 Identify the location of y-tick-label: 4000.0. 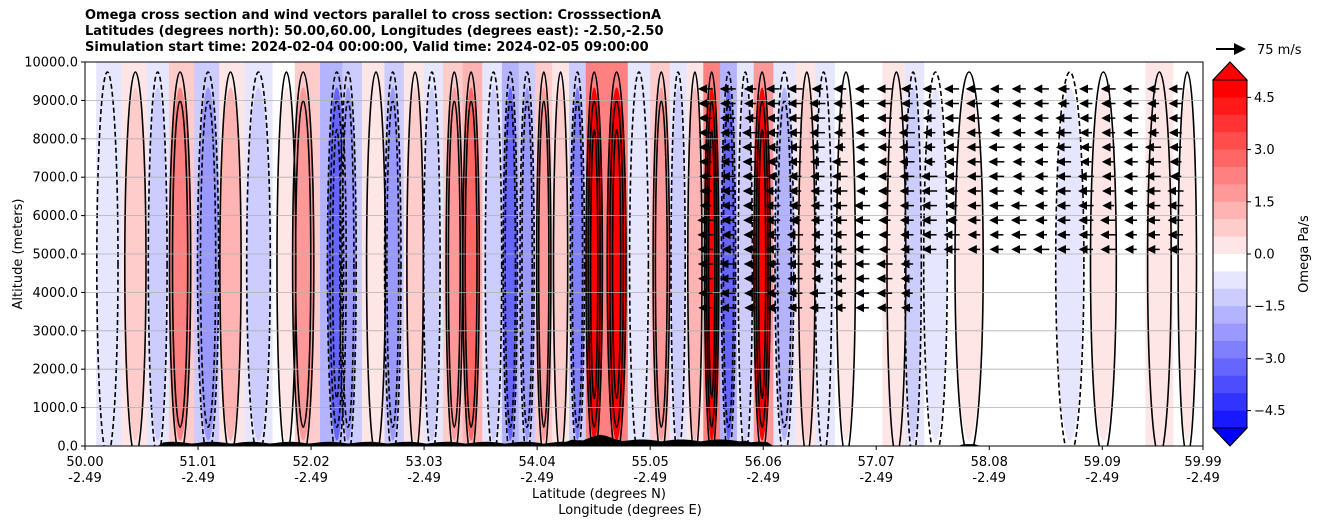
(56, 293).